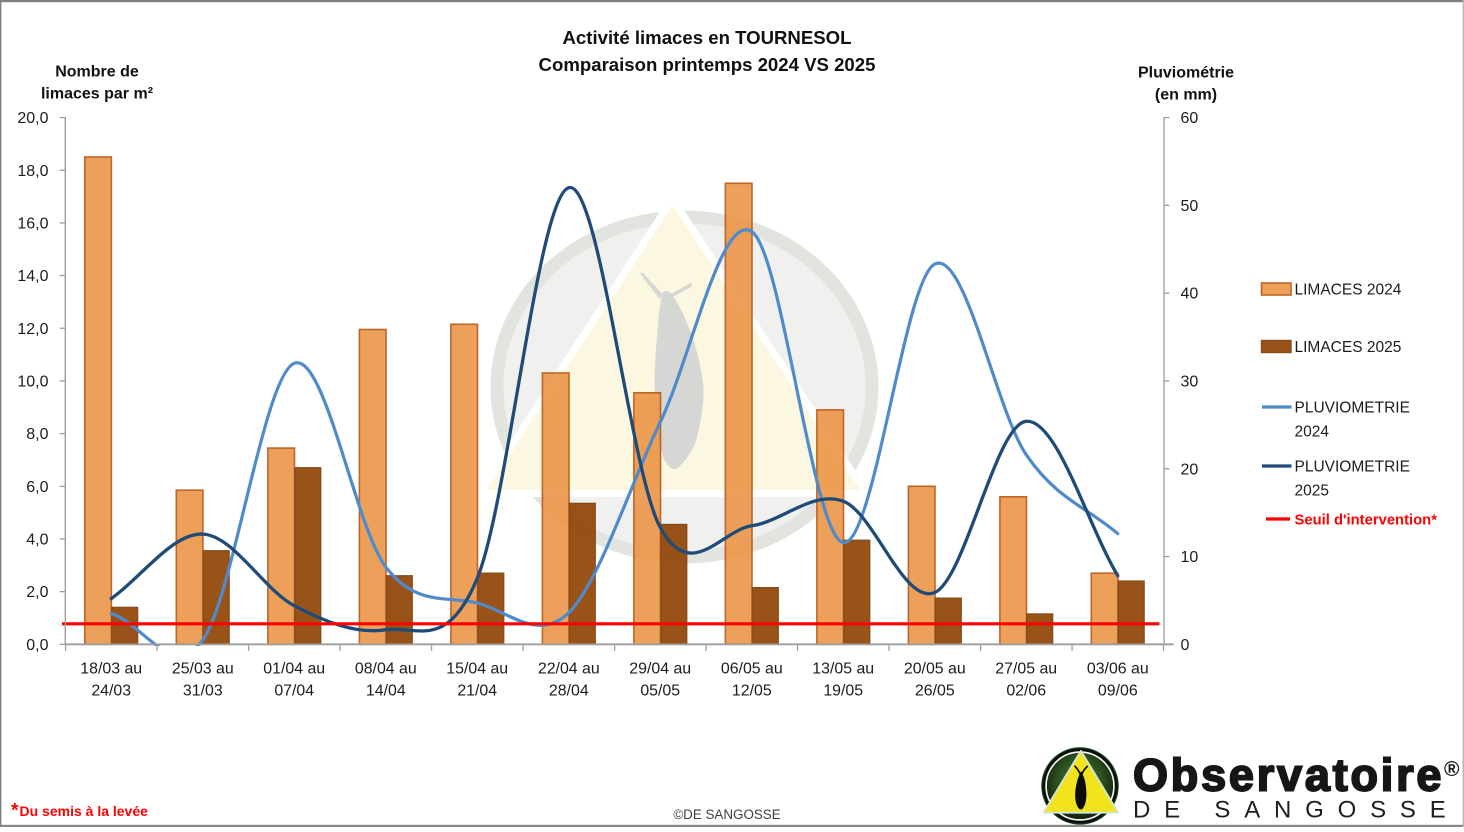  Describe the element at coordinates (1190, 382) in the screenshot. I see `svg-text: 30` at that location.